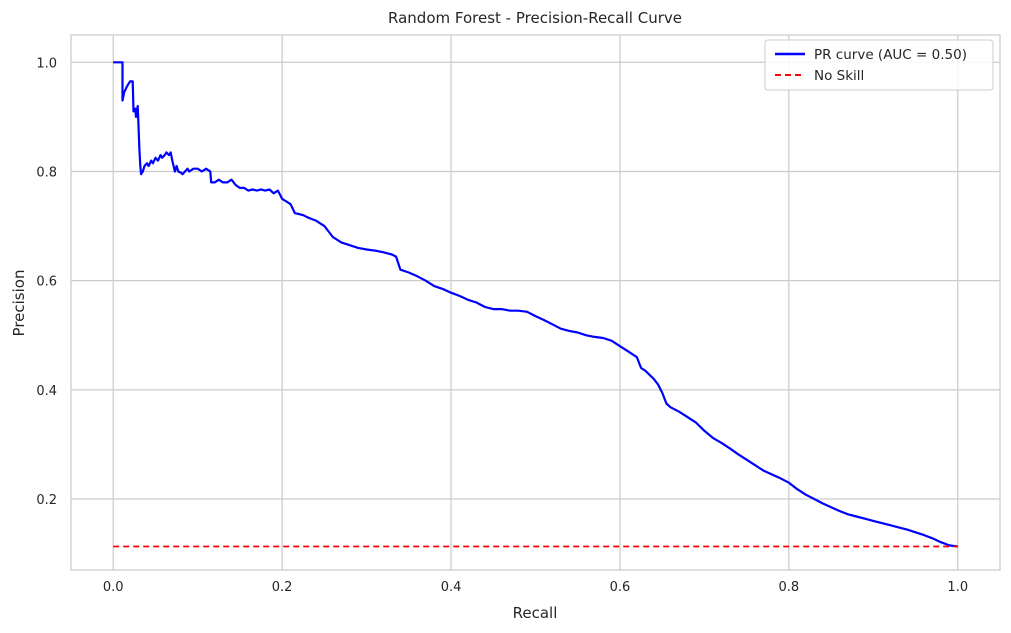 This screenshot has width=1011, height=633. Describe the element at coordinates (789, 587) in the screenshot. I see `x-tick-label: 0.8` at that location.